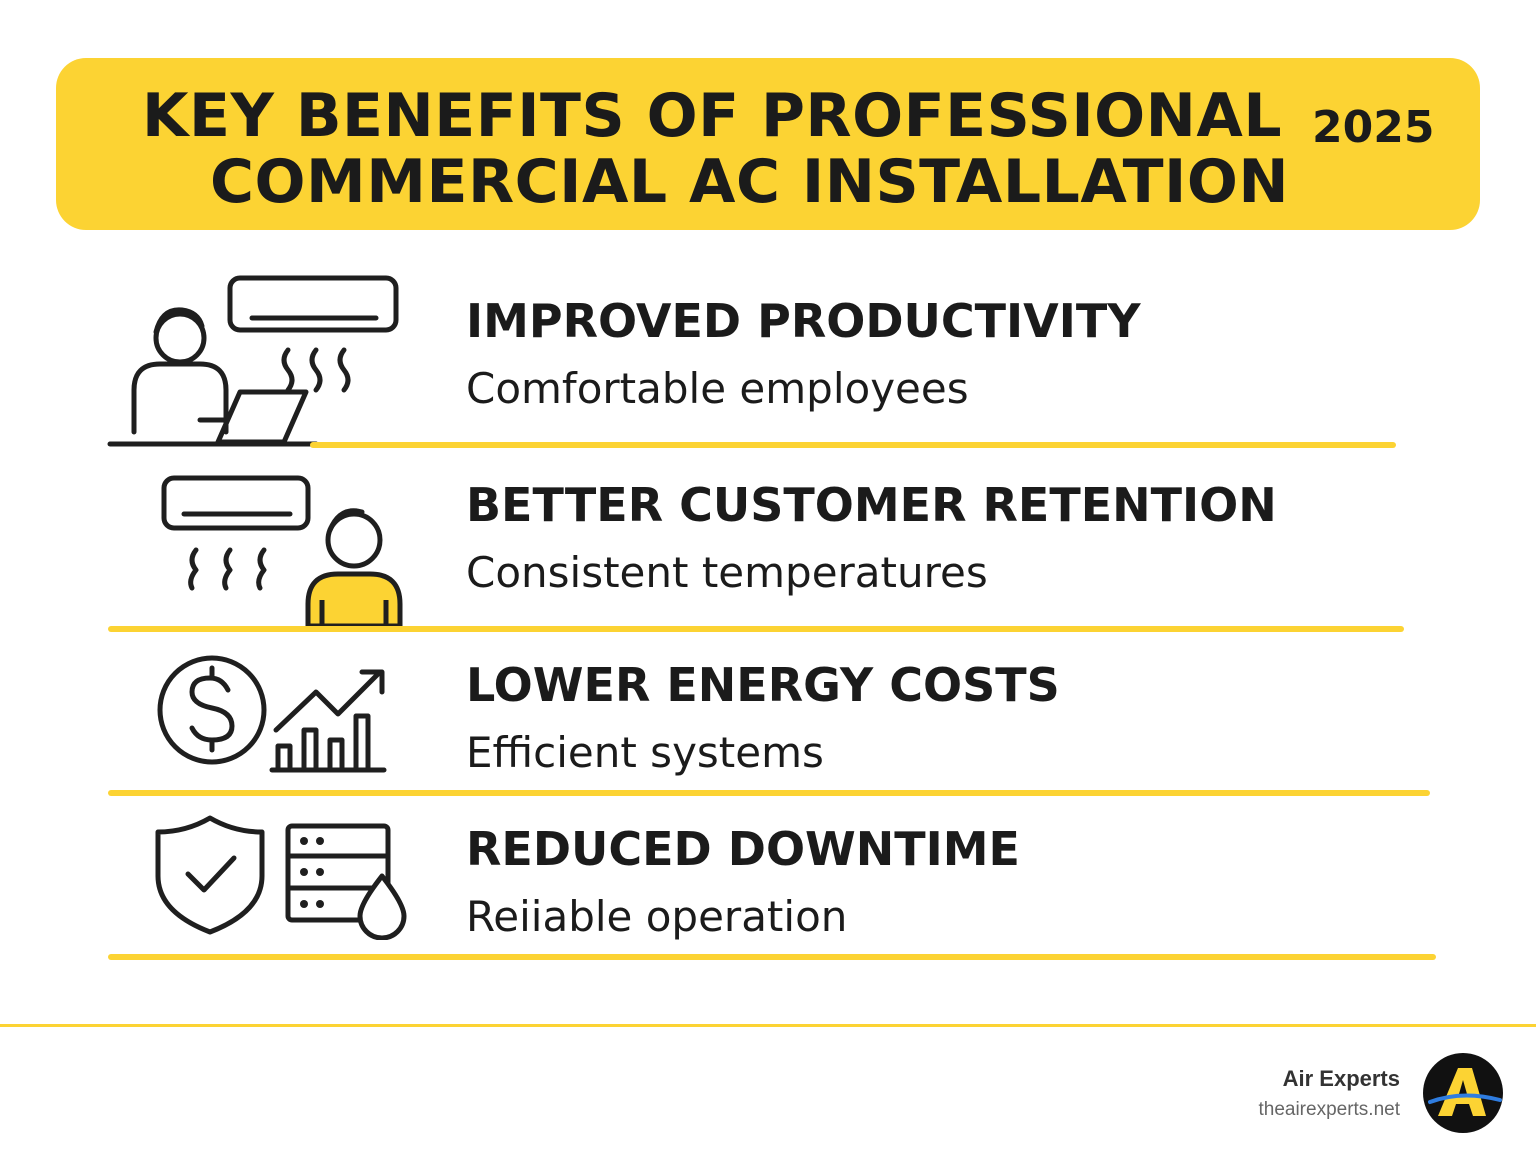 The height and width of the screenshot is (1154, 1536). What do you see at coordinates (743, 849) in the screenshot?
I see `benefit-title-downtime: REDUCED DOWNTIME` at bounding box center [743, 849].